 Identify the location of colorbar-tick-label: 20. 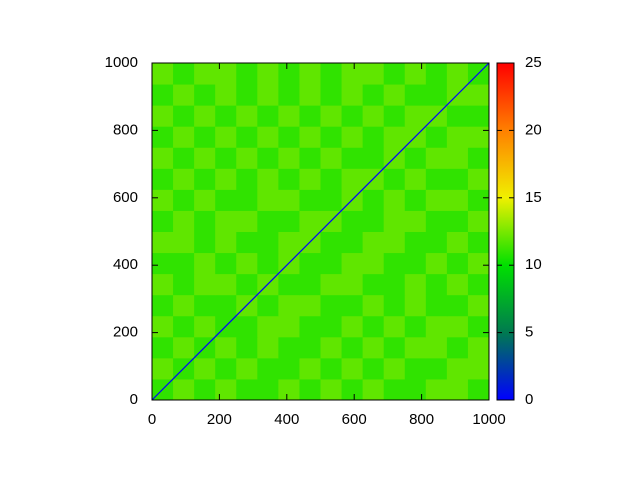
(533, 129).